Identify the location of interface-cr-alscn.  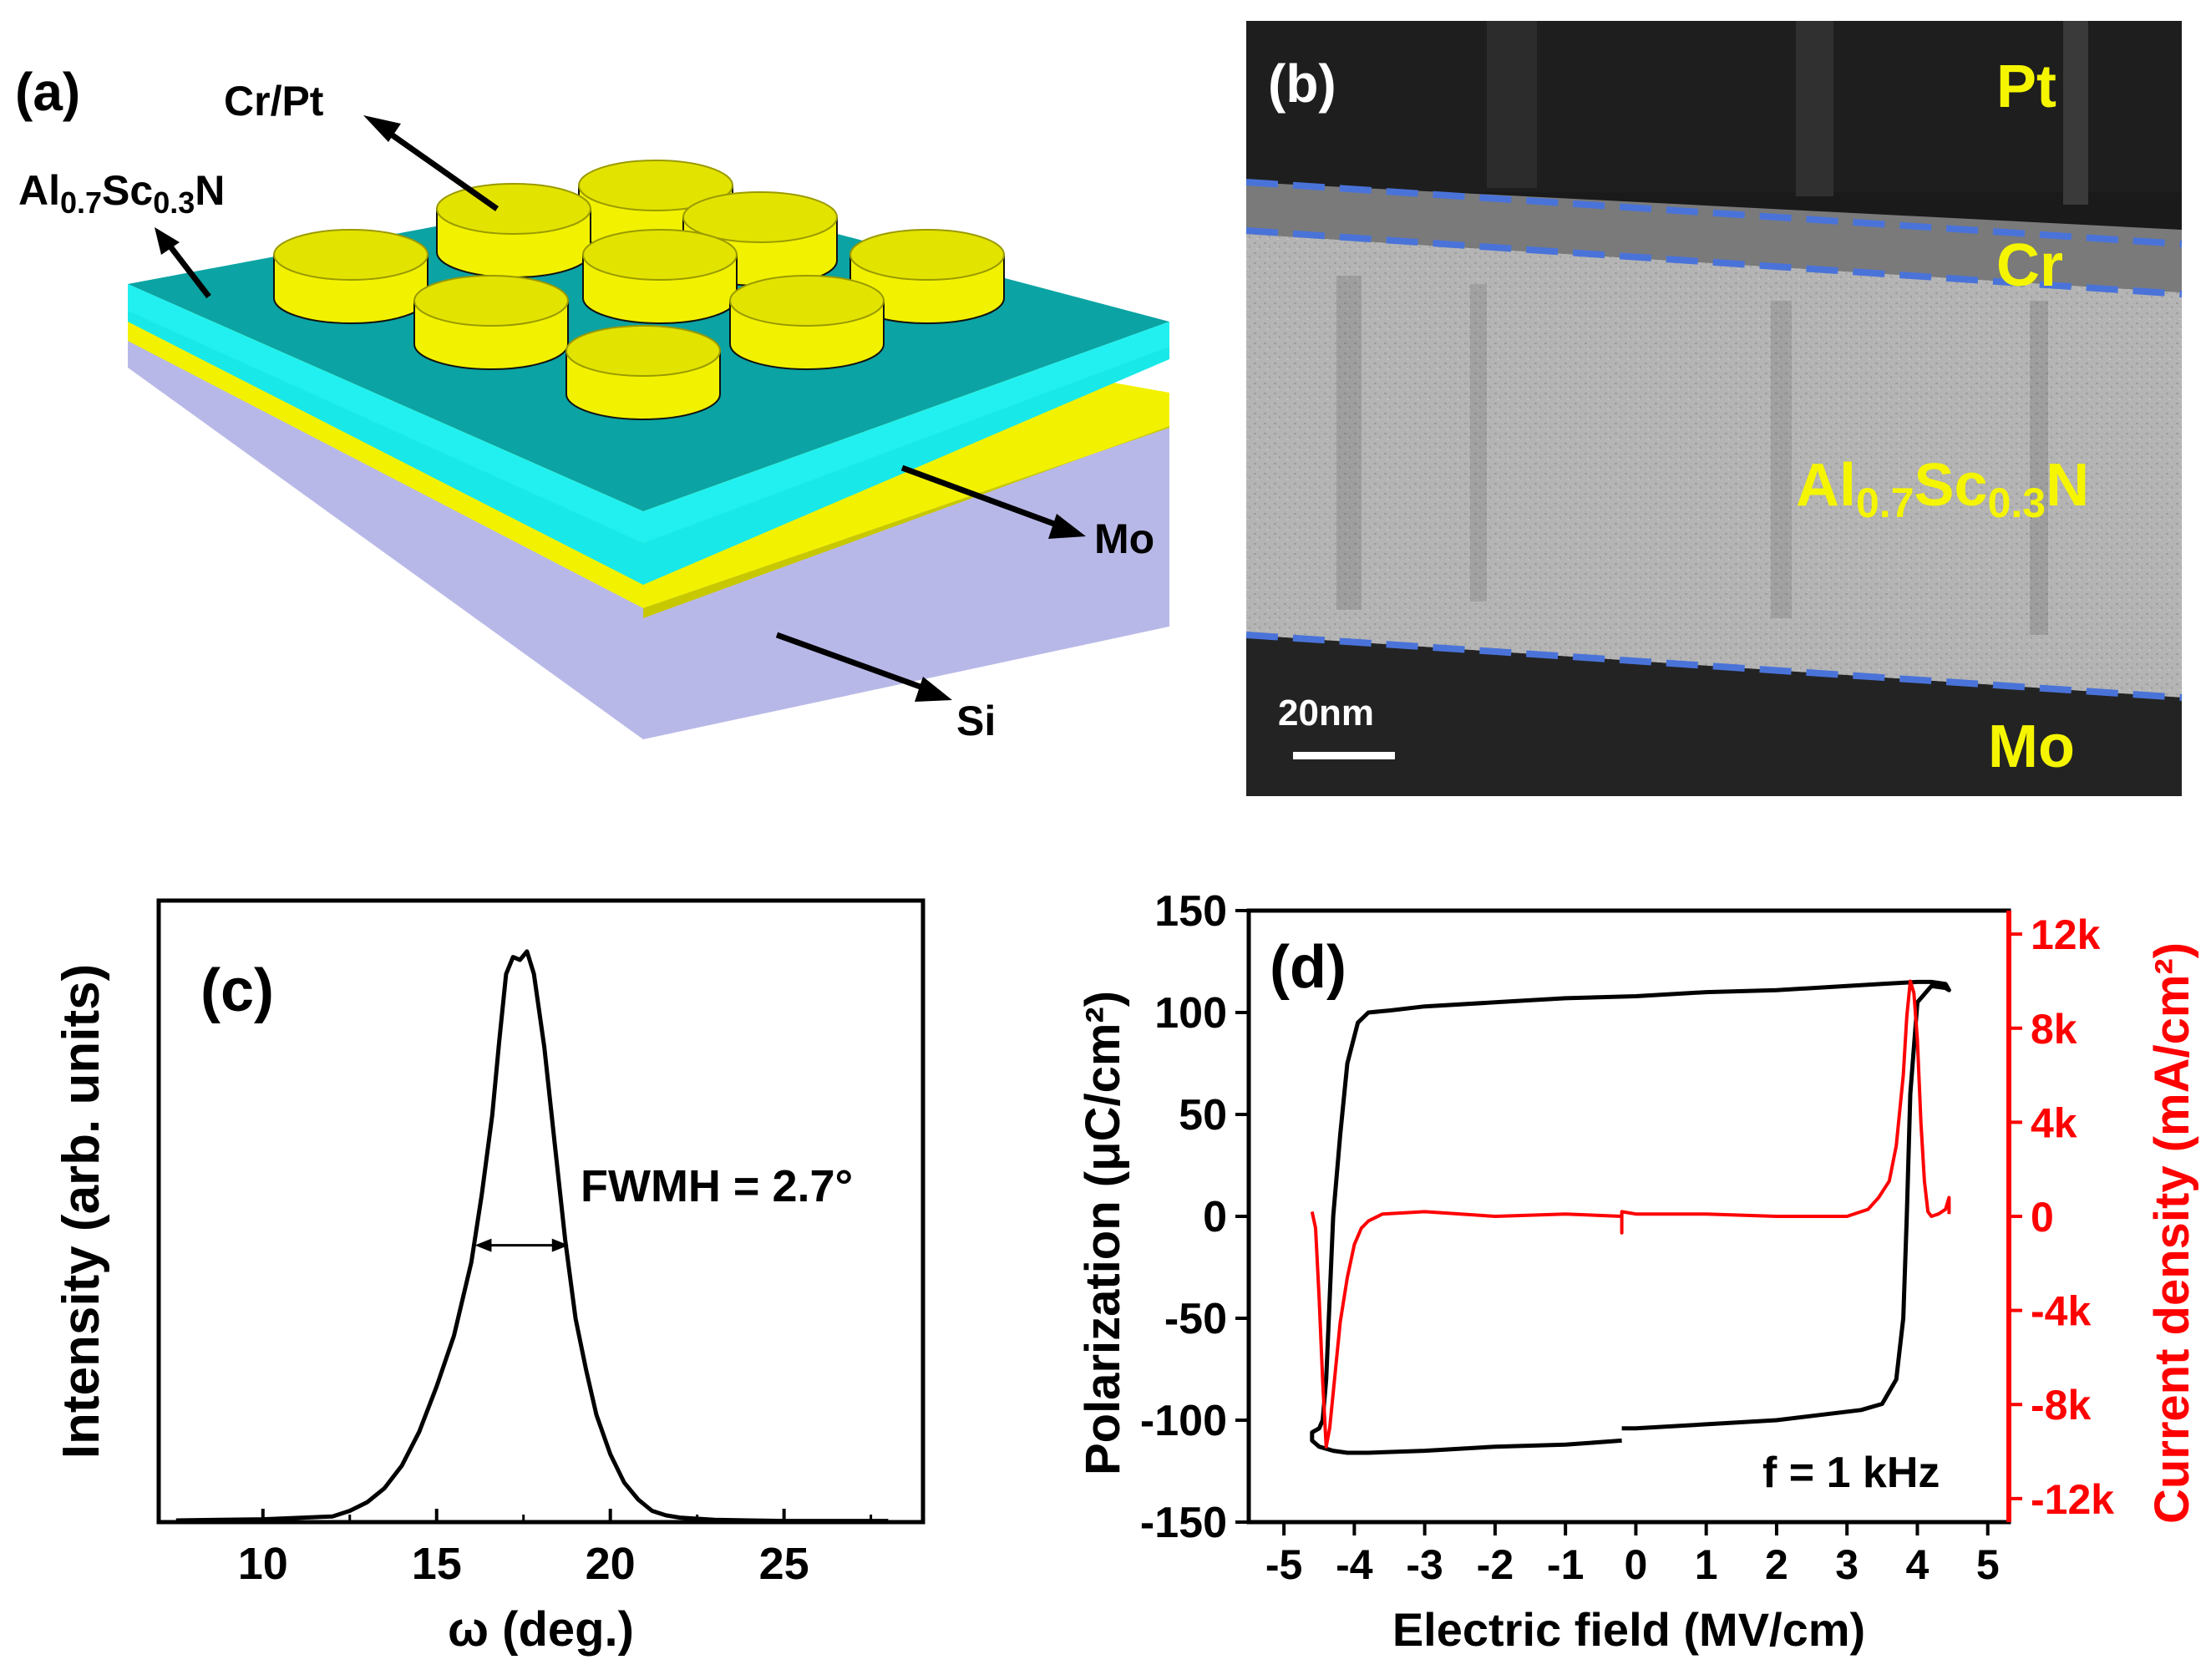
(1714, 262).